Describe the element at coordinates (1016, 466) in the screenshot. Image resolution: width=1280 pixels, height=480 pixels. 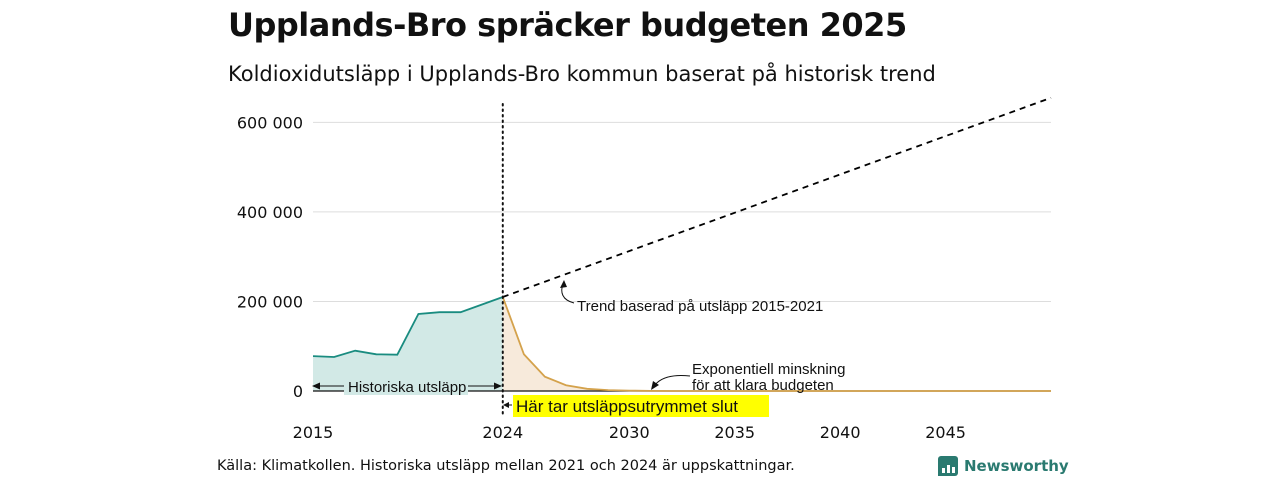
I see `brand-name: Newsworthy` at that location.